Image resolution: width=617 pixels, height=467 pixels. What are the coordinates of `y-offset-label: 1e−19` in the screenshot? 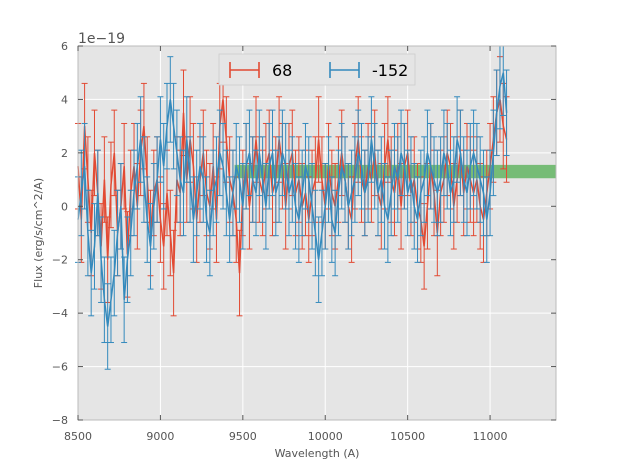 It's located at (101, 39).